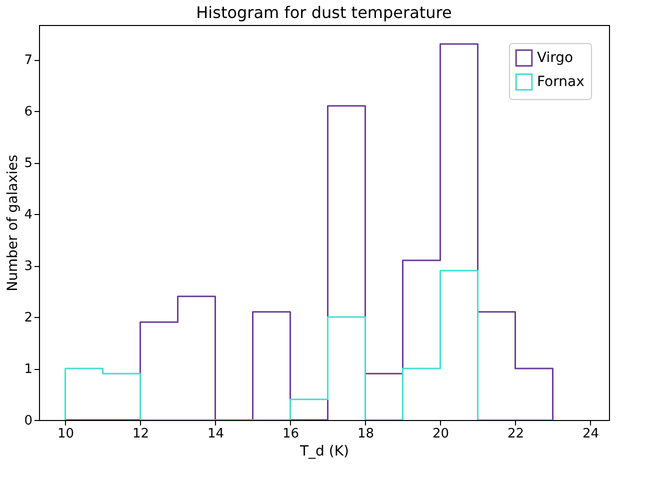 This screenshot has height=490, width=661. Describe the element at coordinates (441, 434) in the screenshot. I see `x-tick-label: 20` at that location.